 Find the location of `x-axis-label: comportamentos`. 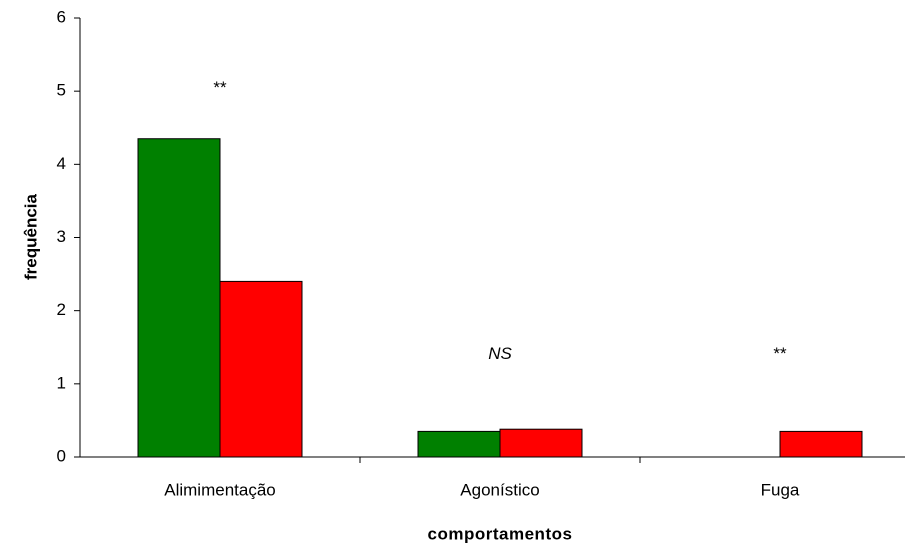

x-axis-label: comportamentos is located at coordinates (500, 533).